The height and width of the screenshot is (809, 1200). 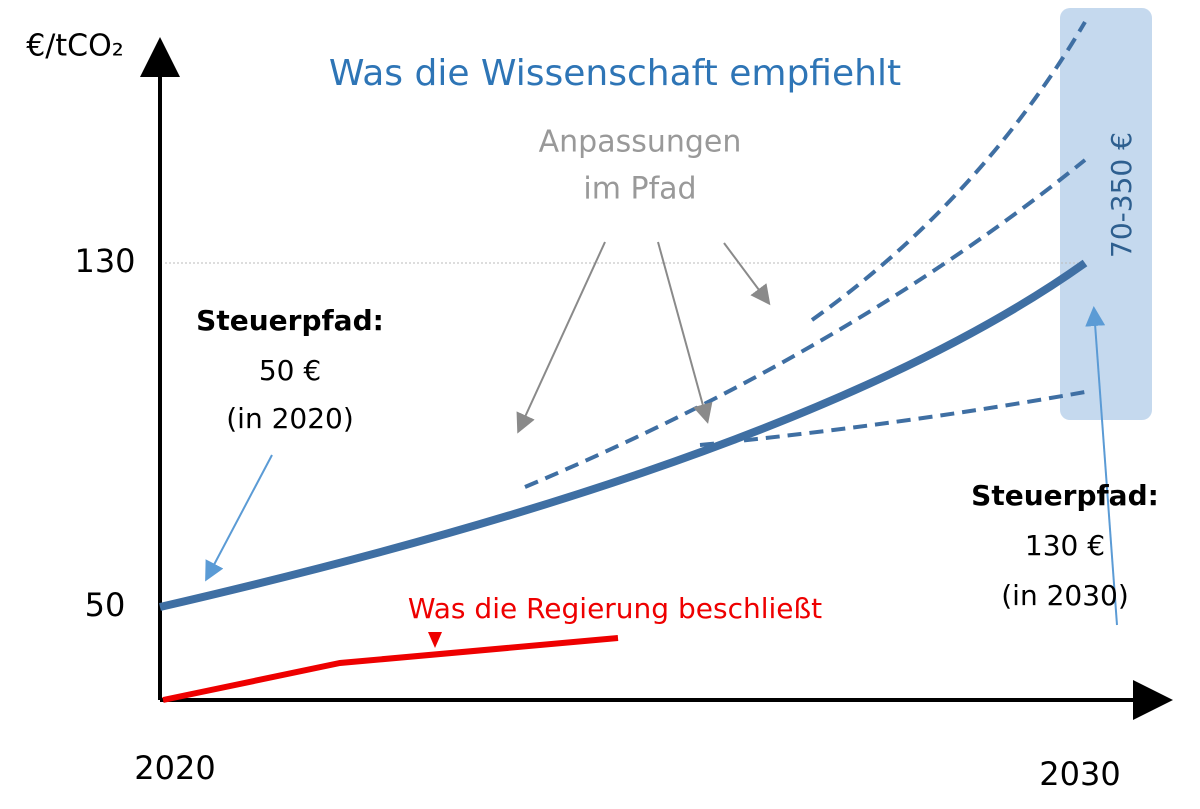 What do you see at coordinates (174, 768) in the screenshot?
I see `x-label: 2020` at bounding box center [174, 768].